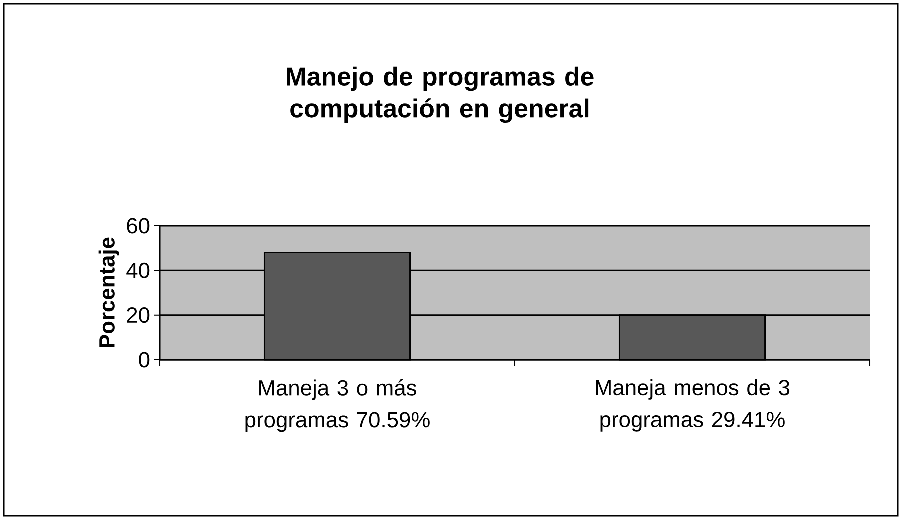 Image resolution: width=902 pixels, height=520 pixels. I want to click on y-tick-label: 40, so click(138, 270).